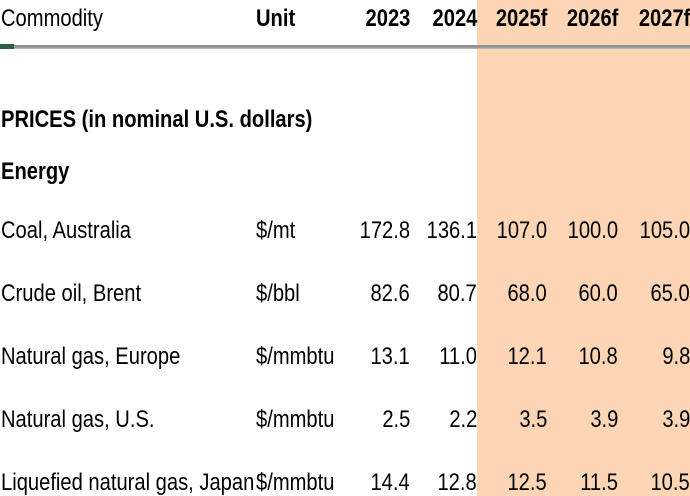 The height and width of the screenshot is (496, 690). Describe the element at coordinates (675, 419) in the screenshot. I see `value-2027f: 3.9` at that location.